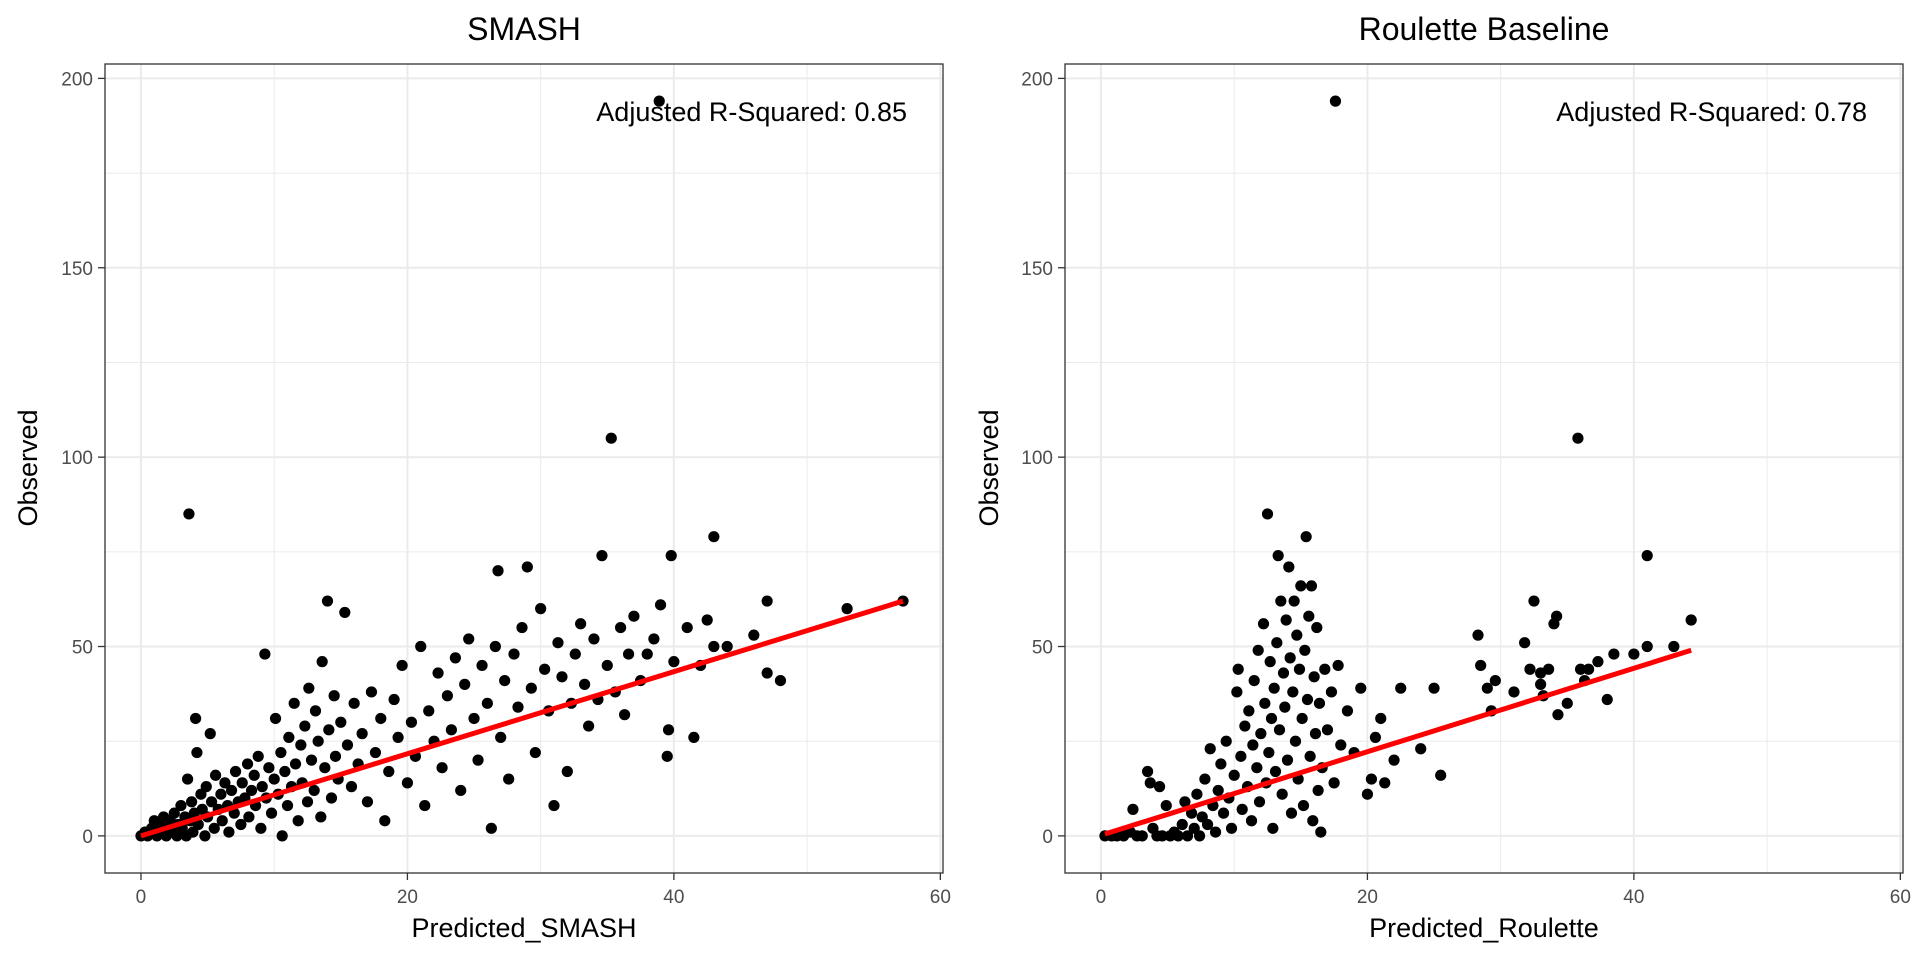 The image size is (1920, 960). I want to click on r-squared-annotation: Adjusted R-Squared: 0.85, so click(751, 112).